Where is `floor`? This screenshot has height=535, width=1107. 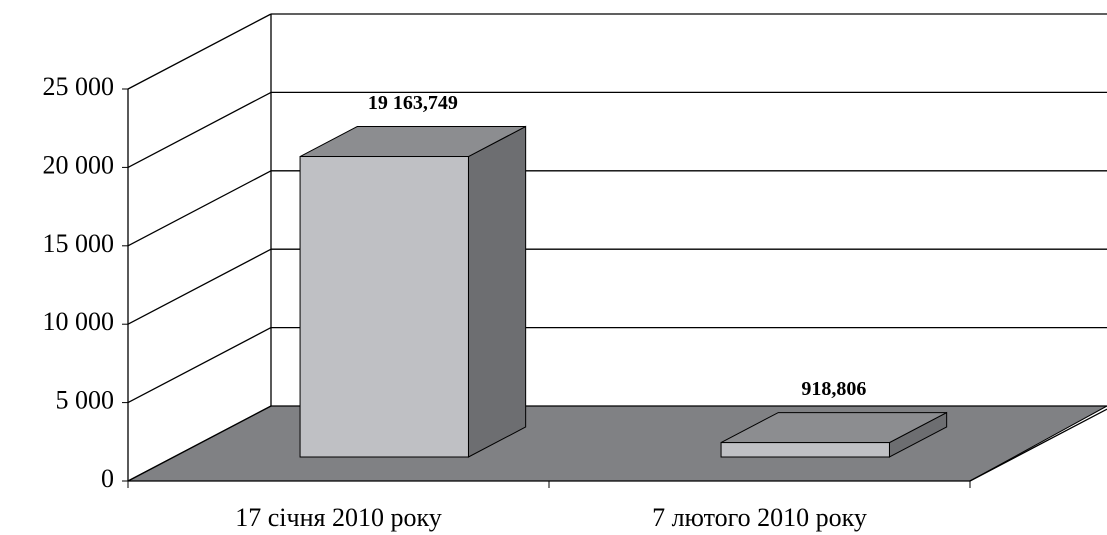 floor is located at coordinates (617, 443).